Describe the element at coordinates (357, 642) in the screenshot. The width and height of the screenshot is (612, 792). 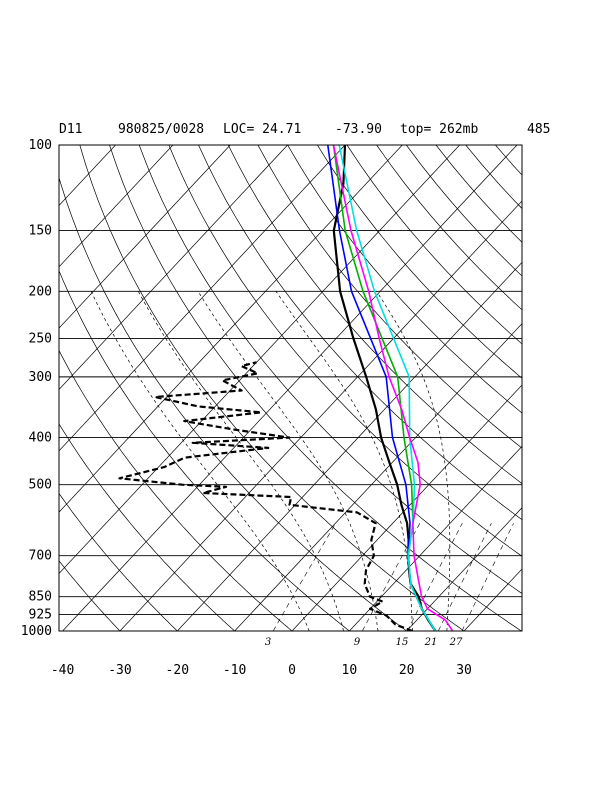
I see `mixing-ratio-label: 9` at that location.